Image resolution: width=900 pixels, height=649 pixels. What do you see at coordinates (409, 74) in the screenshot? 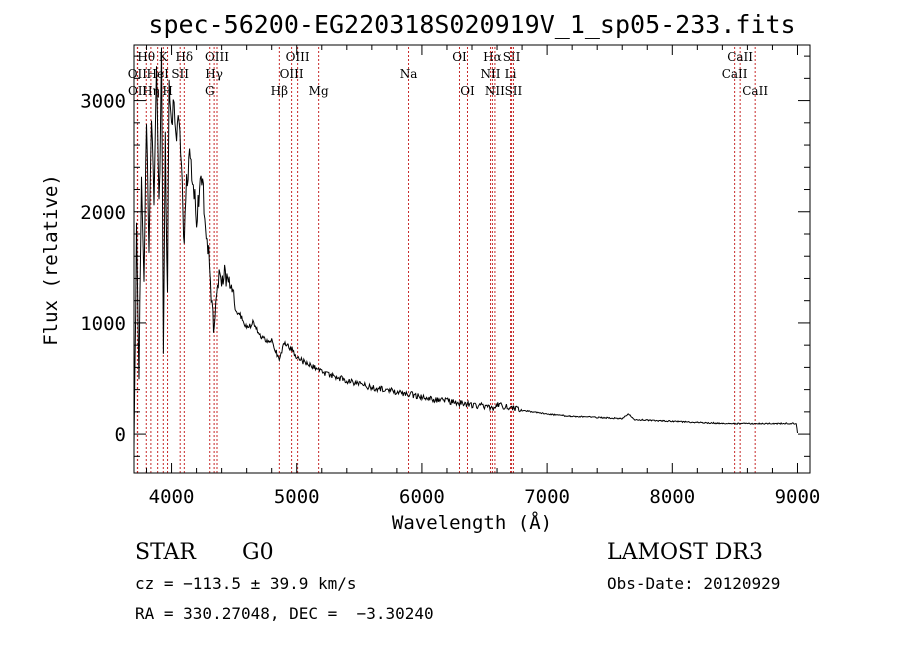
I see `spectral-line-label: Na` at bounding box center [409, 74].